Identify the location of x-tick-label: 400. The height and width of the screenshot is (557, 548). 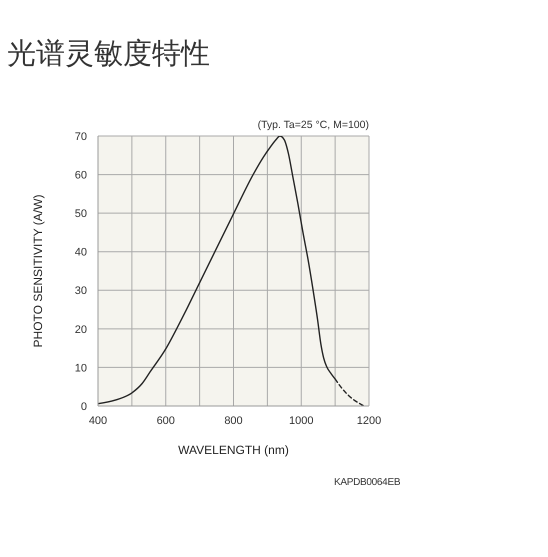
(98, 420).